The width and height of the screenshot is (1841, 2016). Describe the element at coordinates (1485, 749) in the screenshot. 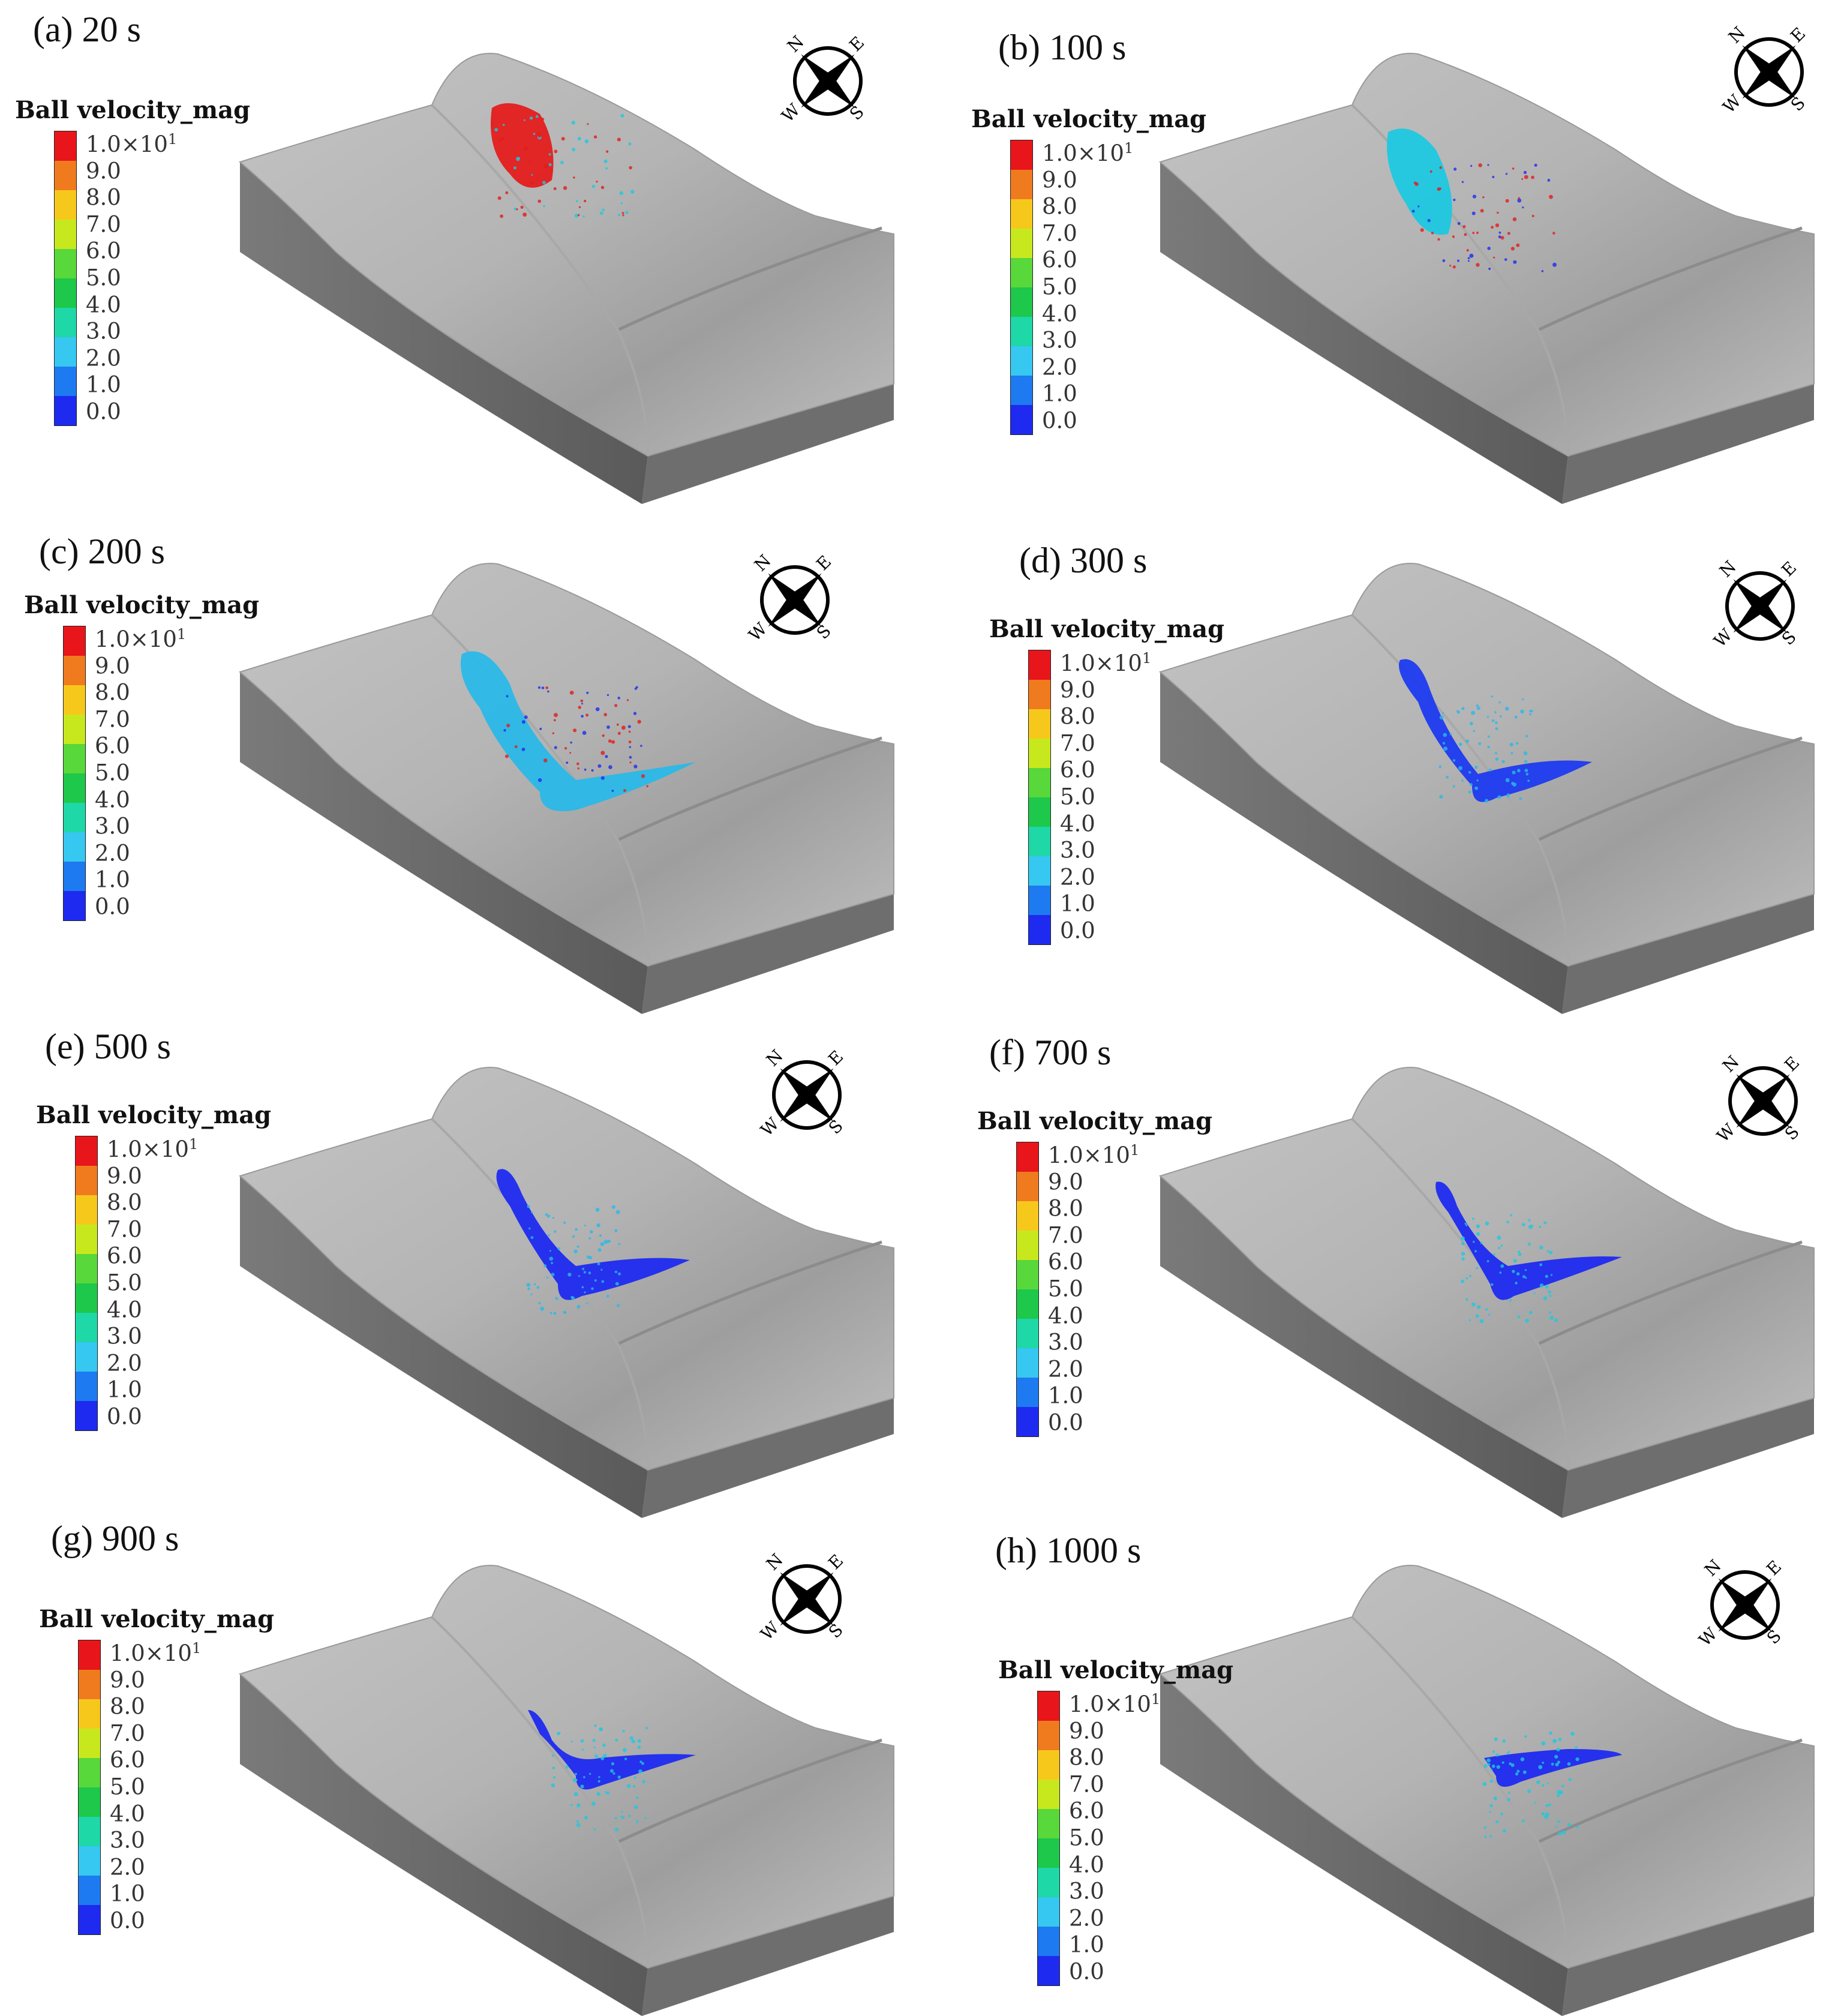

I see `particle-speckles` at that location.